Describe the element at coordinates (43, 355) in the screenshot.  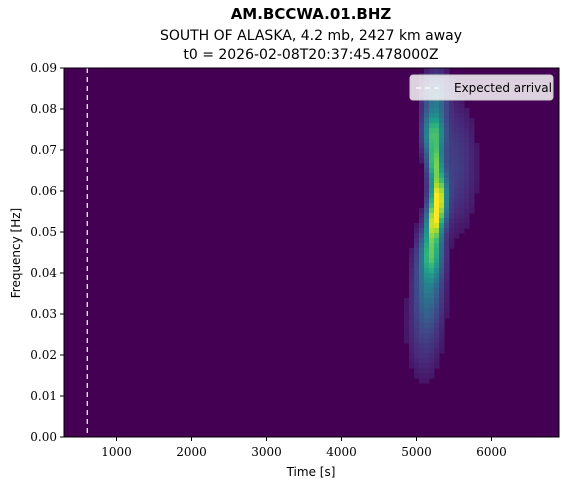
I see `y-tick-label: 0.02` at that location.